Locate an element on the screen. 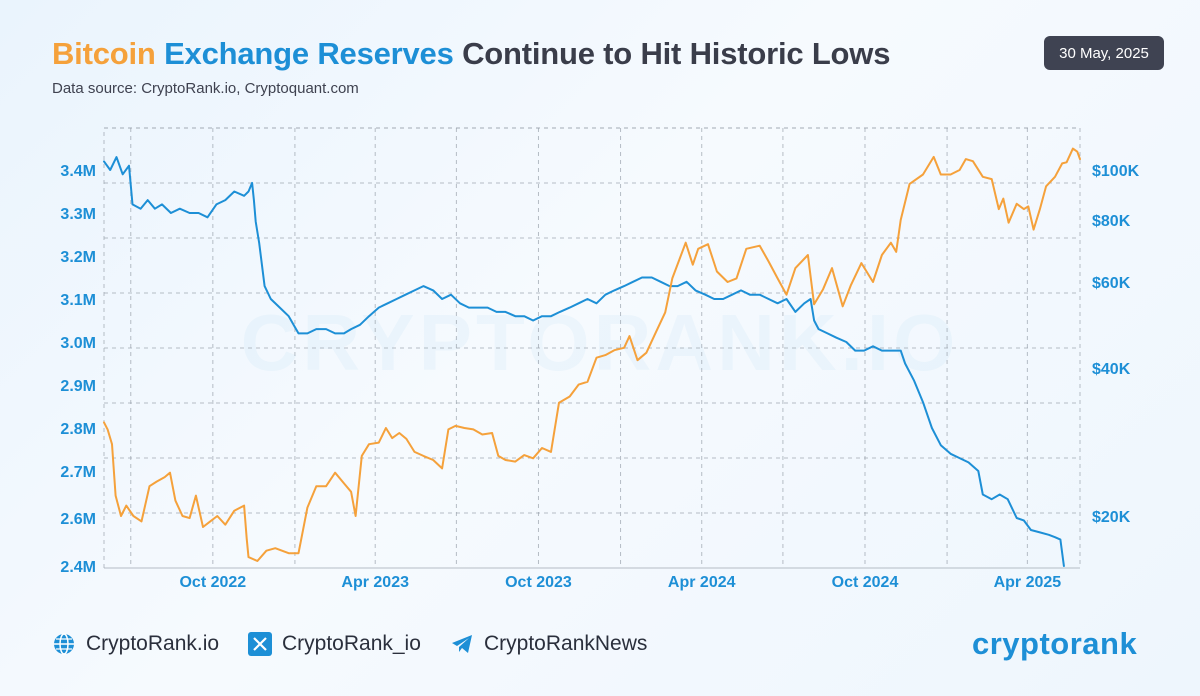  y-left-tick-label: 2.6M is located at coordinates (78, 519).